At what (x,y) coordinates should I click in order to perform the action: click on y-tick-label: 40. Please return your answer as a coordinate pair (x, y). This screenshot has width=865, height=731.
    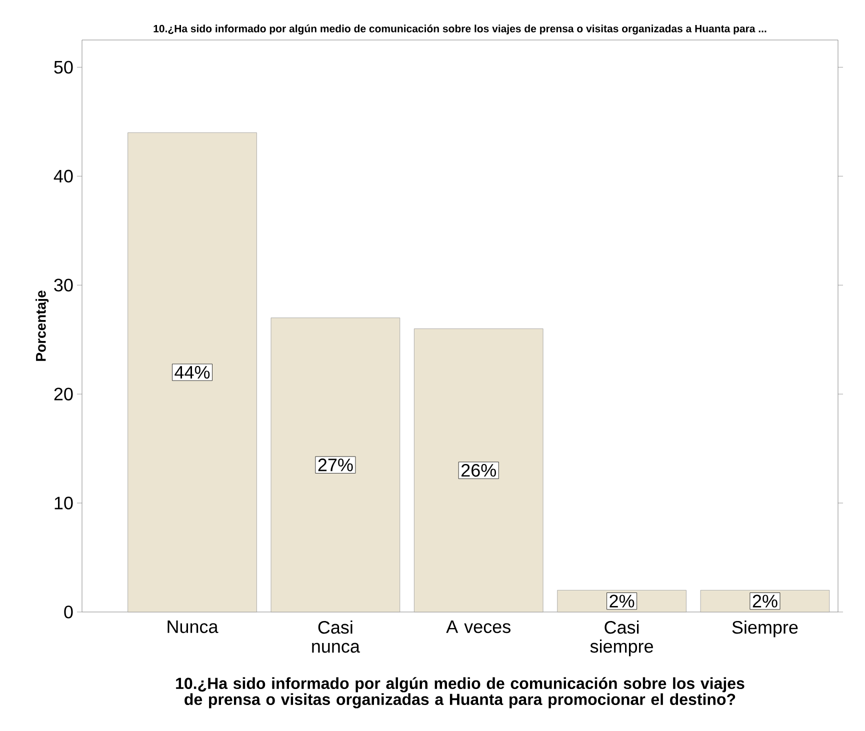
    Looking at the image, I should click on (63, 176).